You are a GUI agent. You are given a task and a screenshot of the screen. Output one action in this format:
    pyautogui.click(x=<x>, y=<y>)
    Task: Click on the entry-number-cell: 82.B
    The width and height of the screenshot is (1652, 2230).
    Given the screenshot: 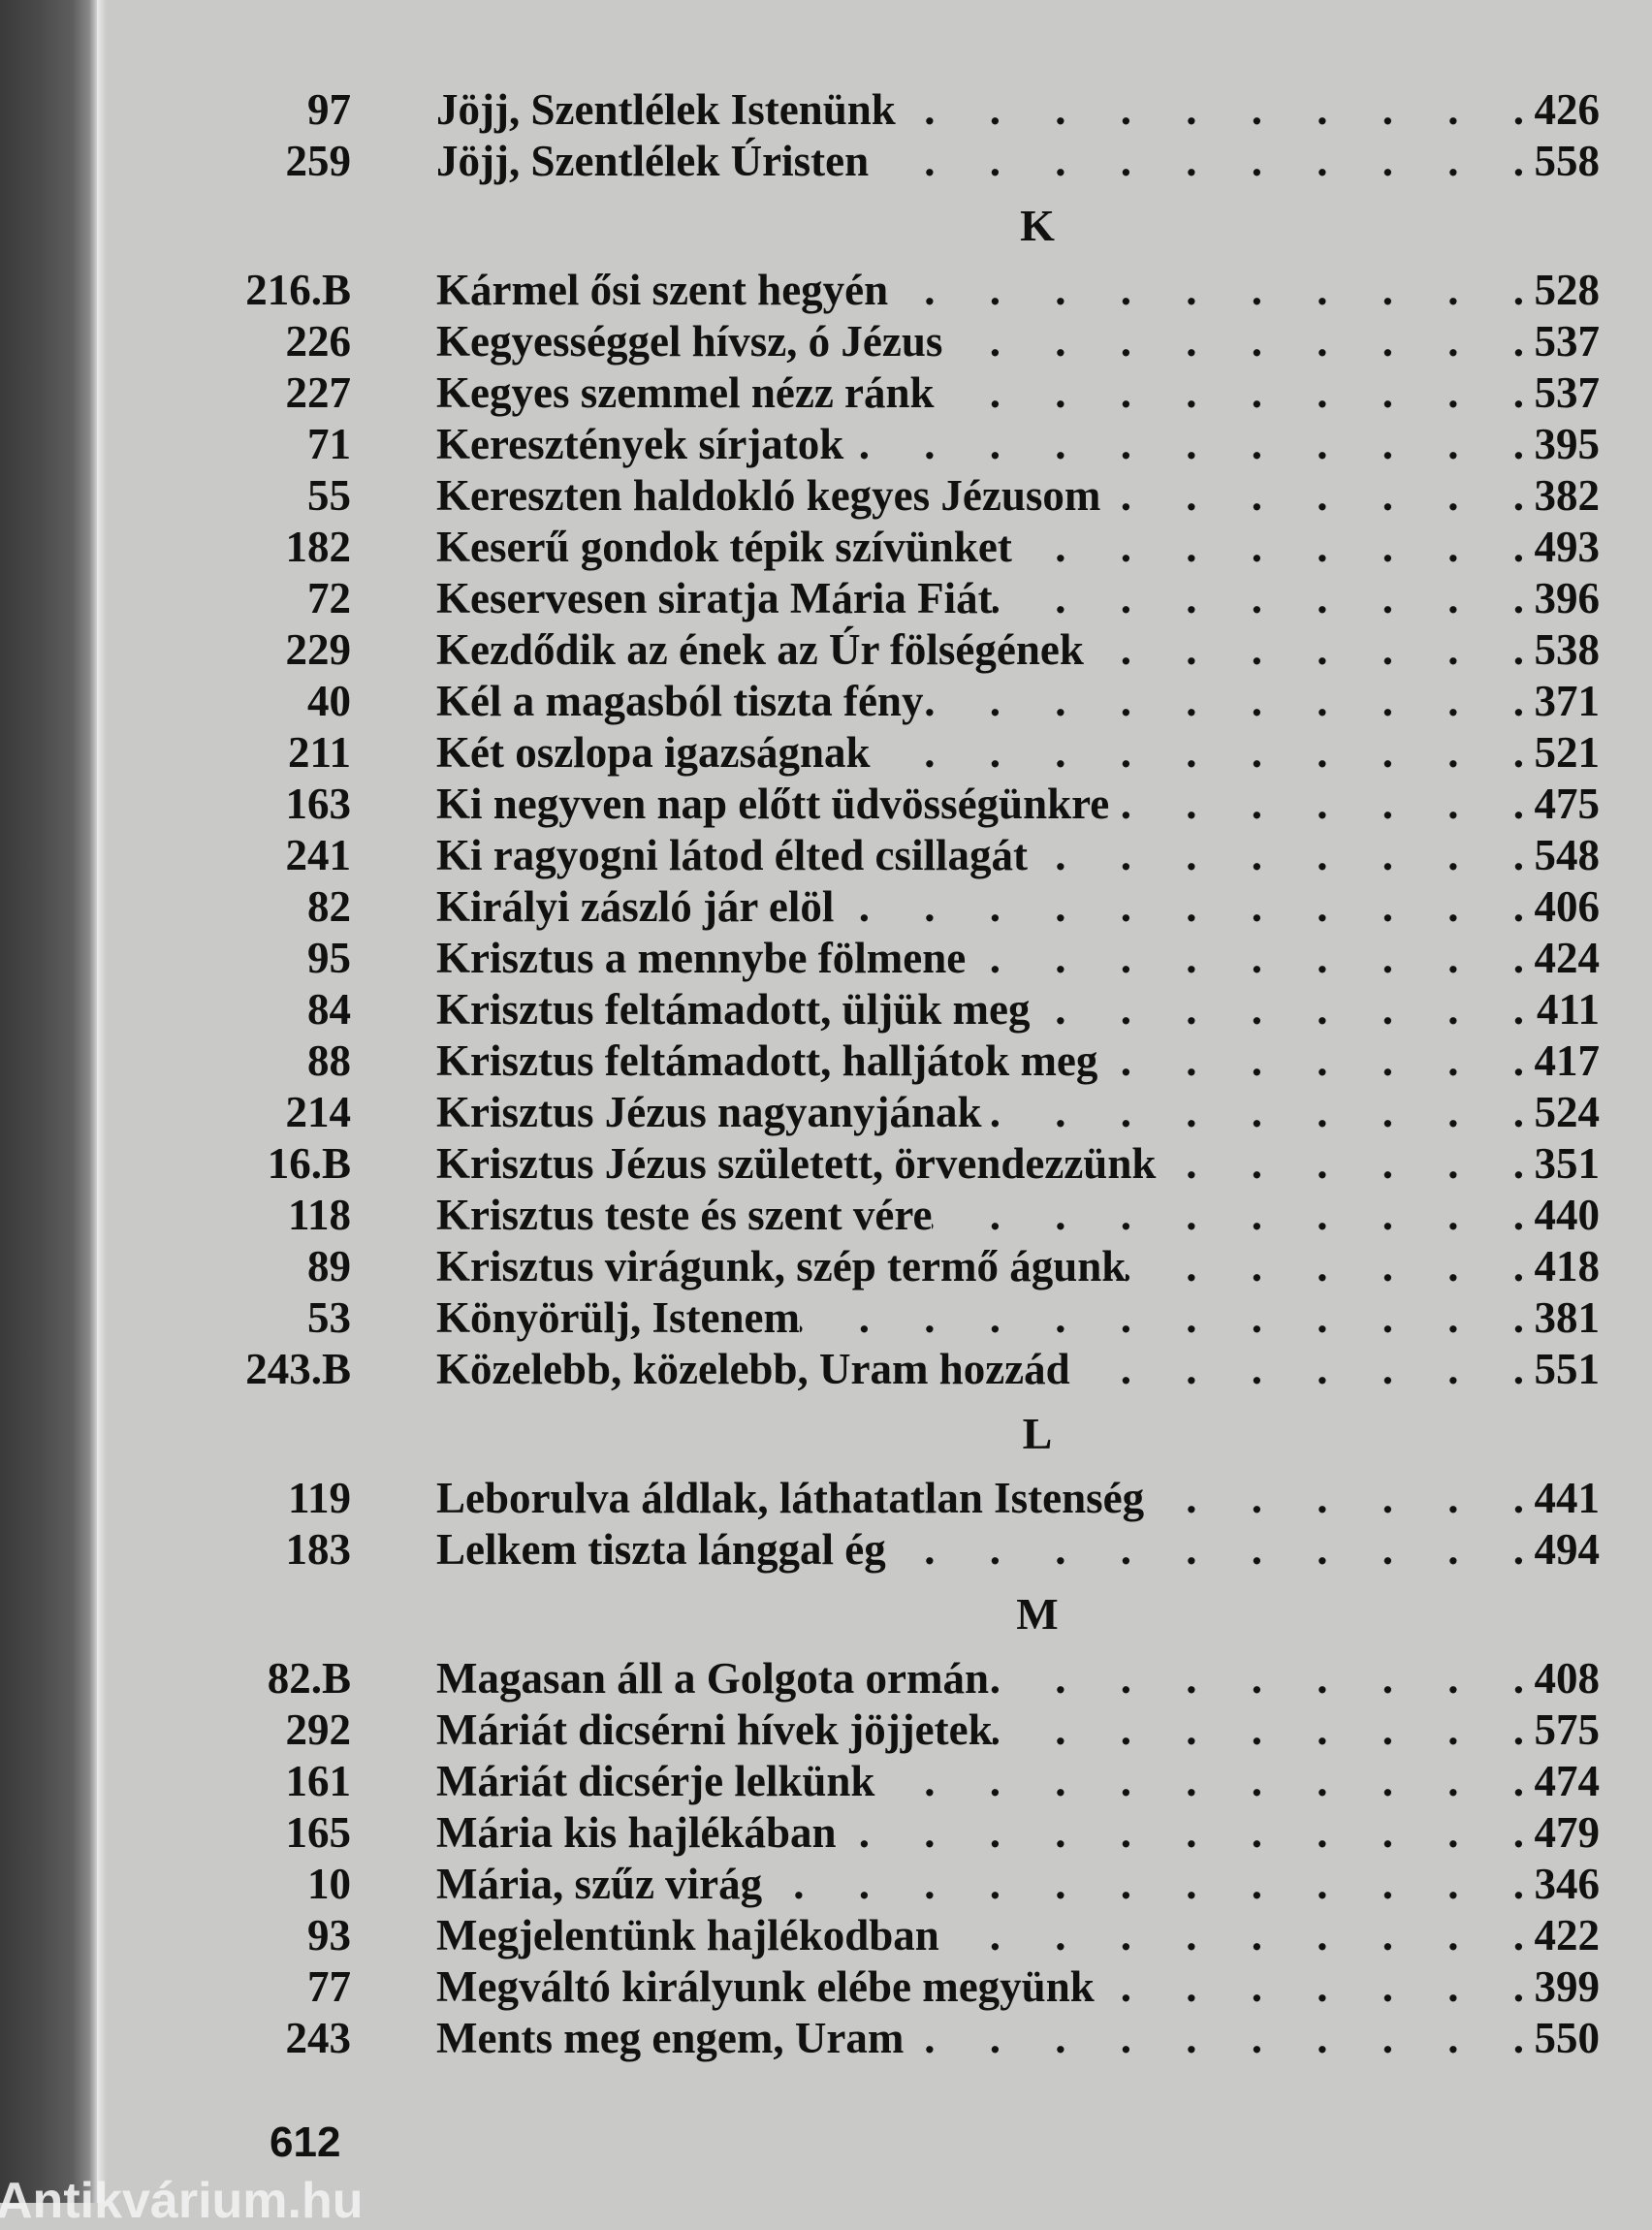 What is the action you would take?
    pyautogui.click(x=339, y=1679)
    